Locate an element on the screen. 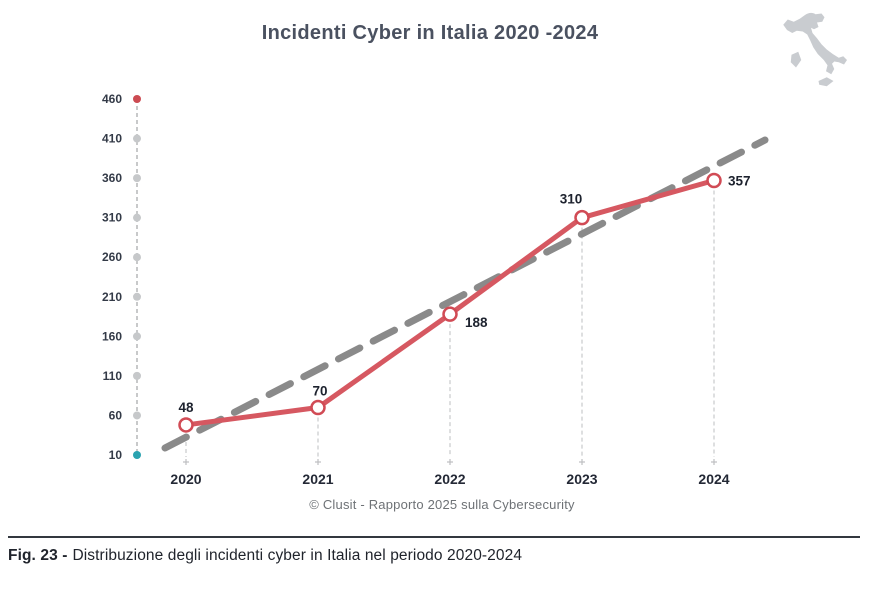 Image resolution: width=884 pixels, height=597 pixels. y-axis-tick-label: 10 is located at coordinates (116, 455).